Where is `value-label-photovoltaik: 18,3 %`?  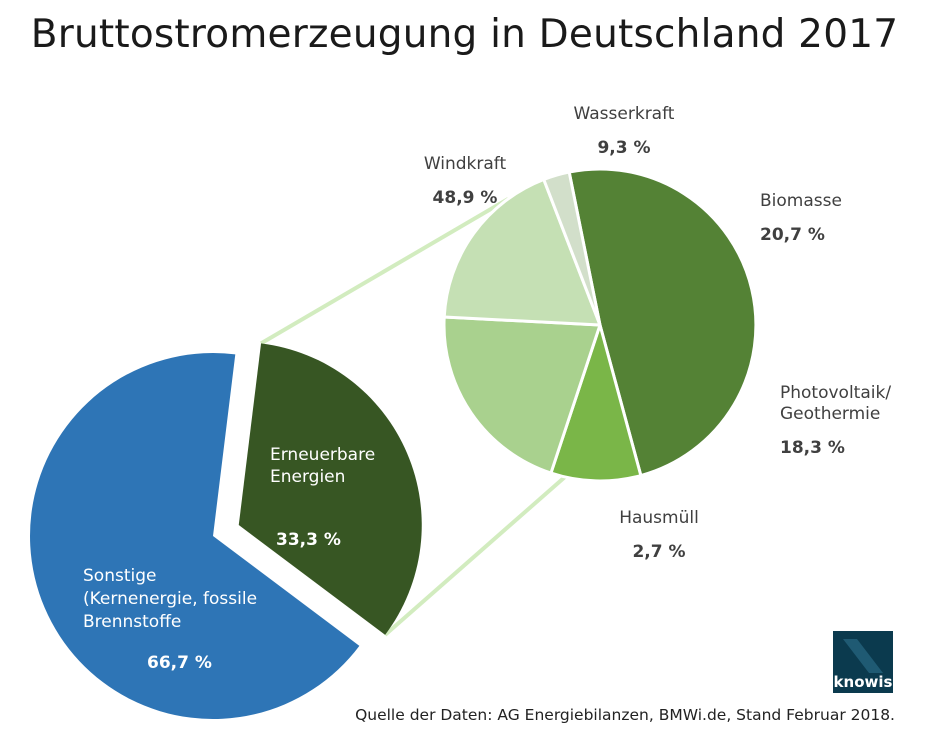
value-label-photovoltaik: 18,3 % is located at coordinates (812, 448).